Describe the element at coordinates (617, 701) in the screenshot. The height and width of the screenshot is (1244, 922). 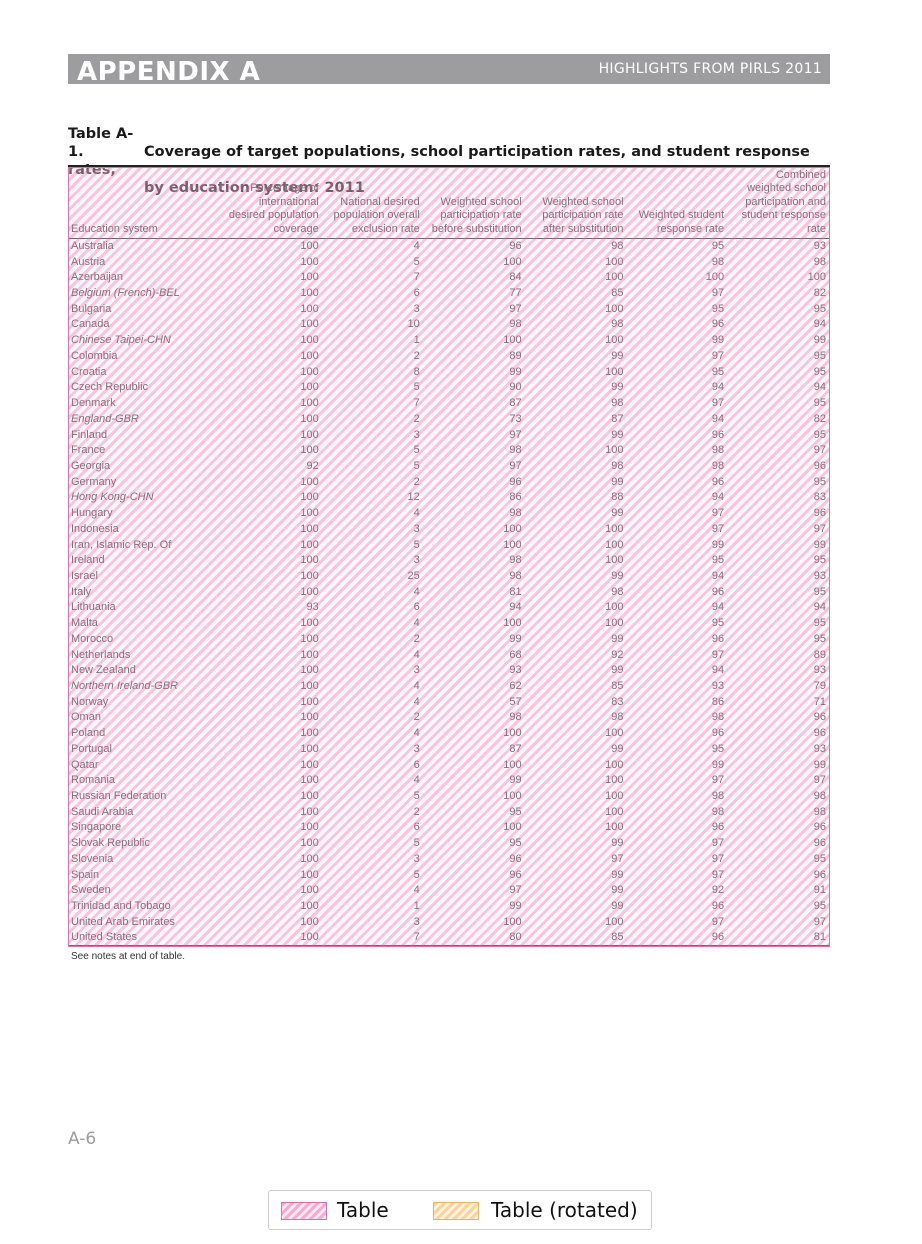
I see `value-cell: 83` at that location.